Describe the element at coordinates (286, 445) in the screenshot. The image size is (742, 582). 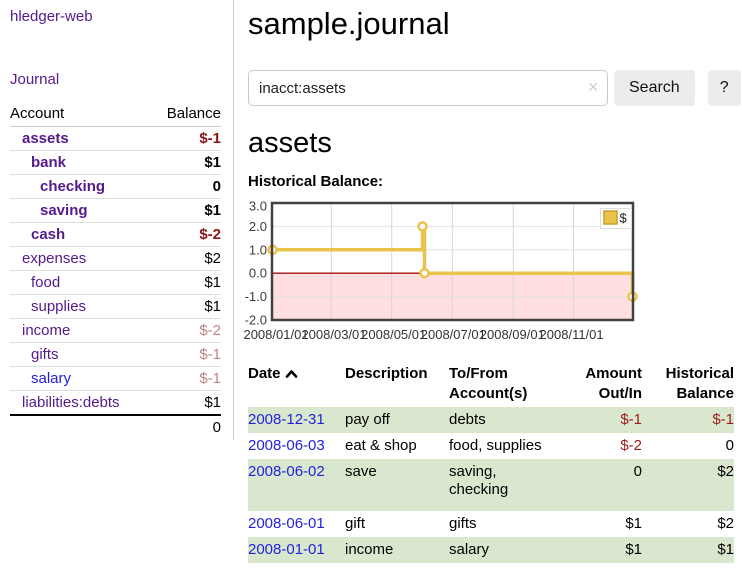
I see `transaction-date-link: 2008-06-03` at that location.